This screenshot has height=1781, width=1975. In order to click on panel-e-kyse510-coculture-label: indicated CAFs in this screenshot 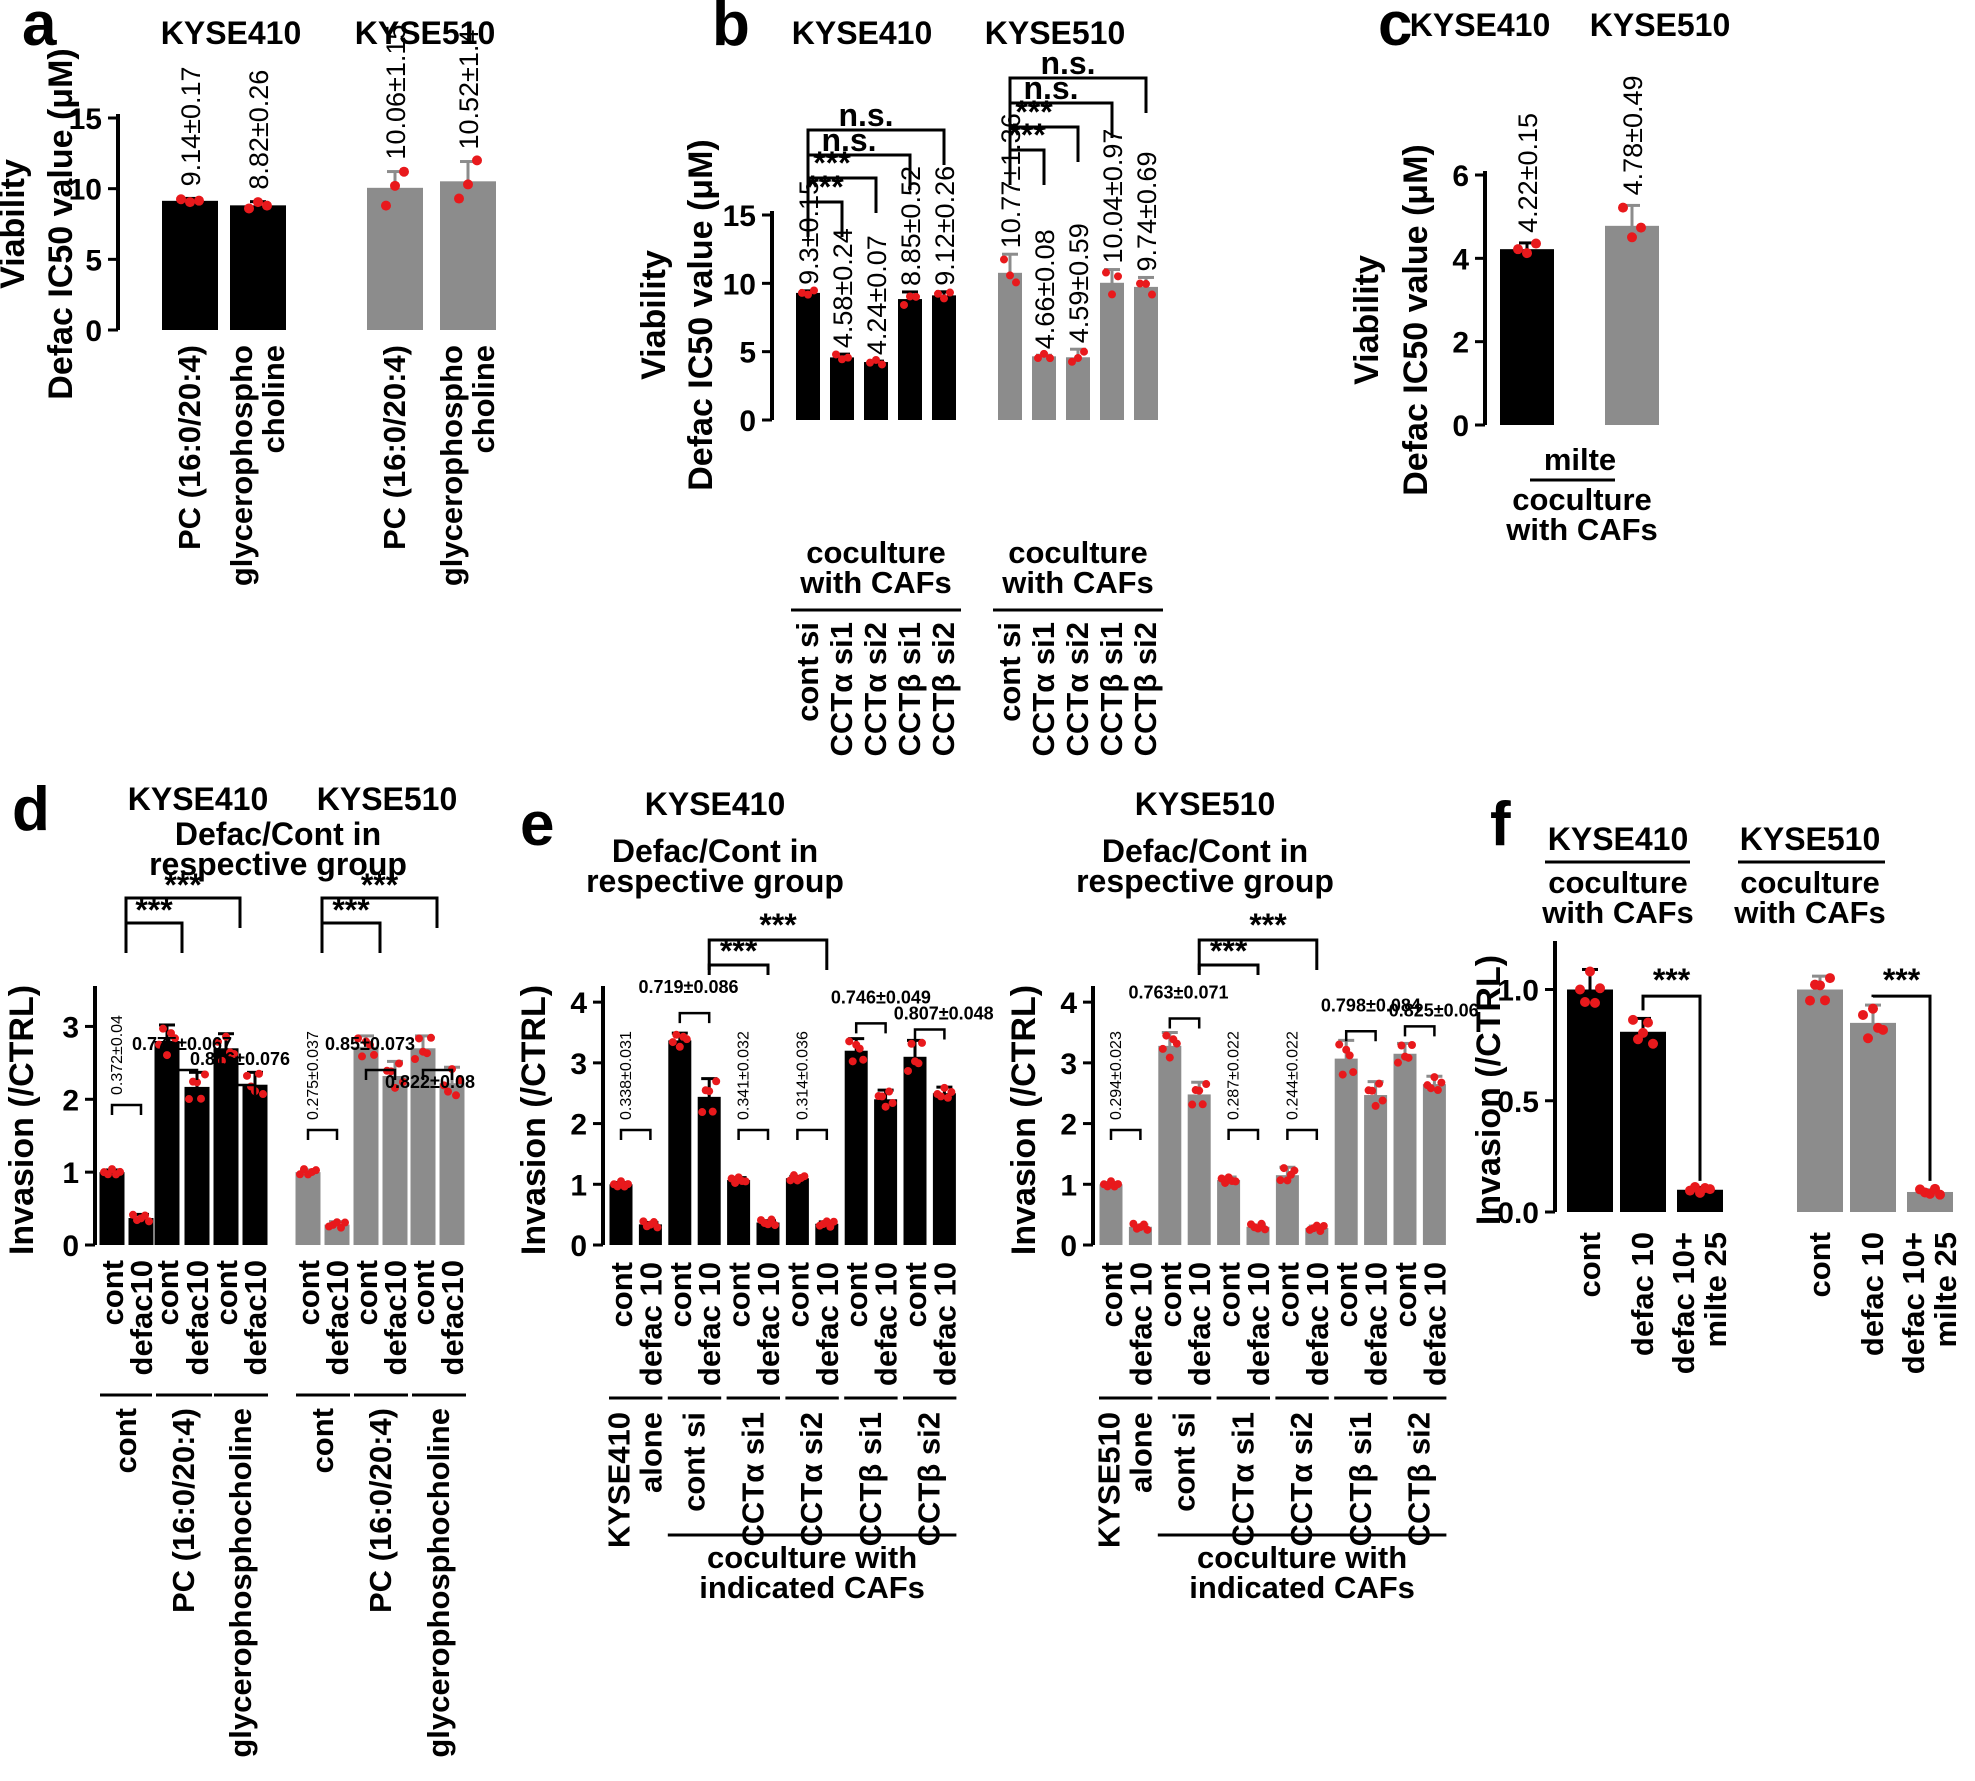, I will do `click(1302, 1587)`.